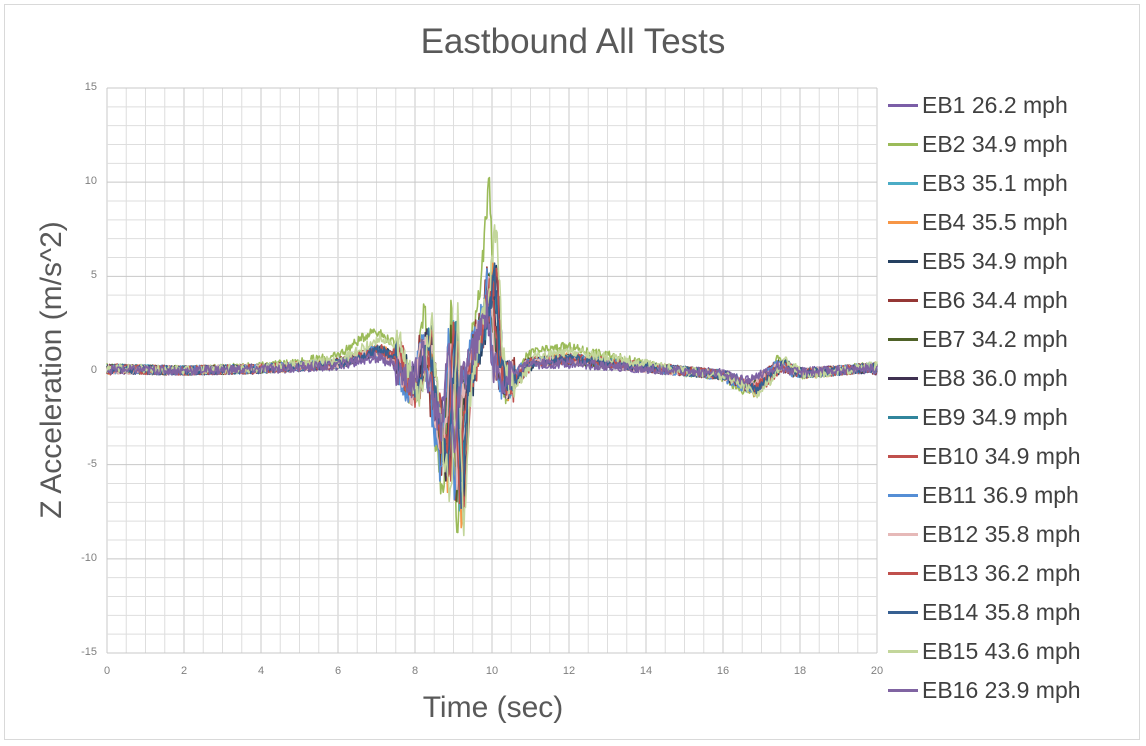  What do you see at coordinates (1001, 650) in the screenshot?
I see `legend-label: EB15 43.6 mph` at bounding box center [1001, 650].